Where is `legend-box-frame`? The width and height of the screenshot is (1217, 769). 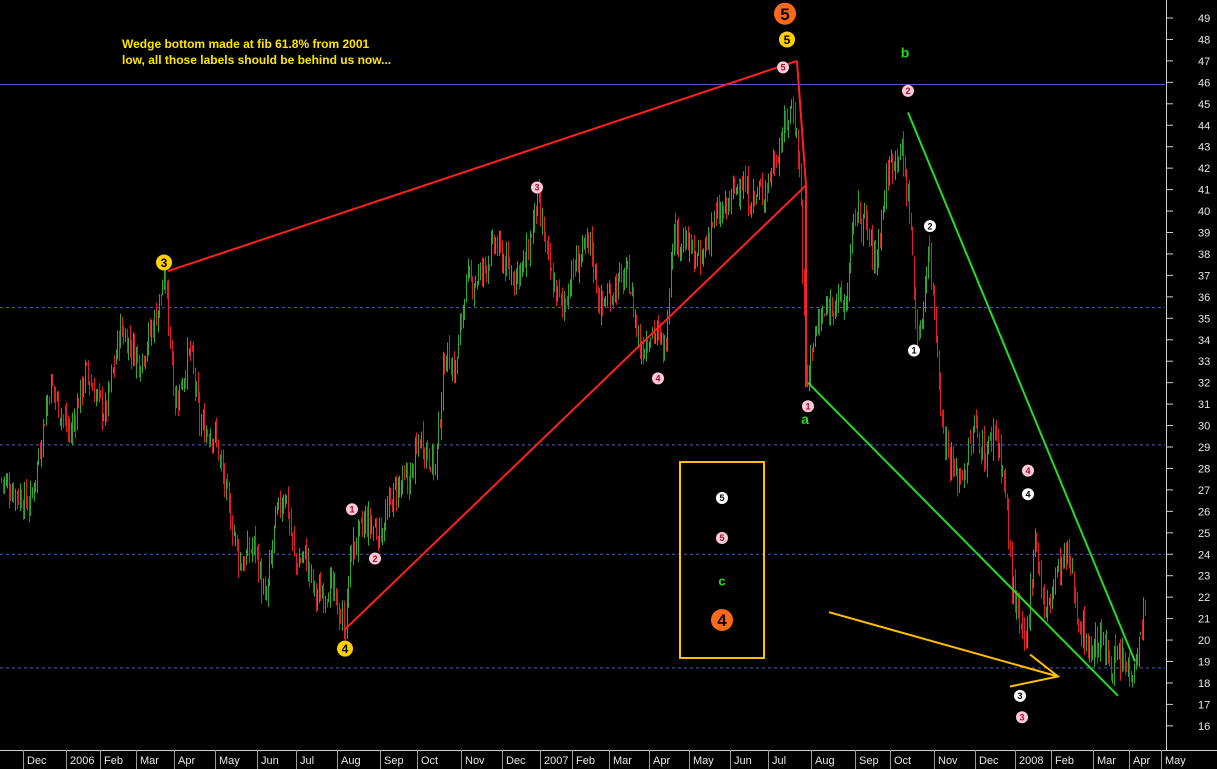
legend-box-frame is located at coordinates (722, 560).